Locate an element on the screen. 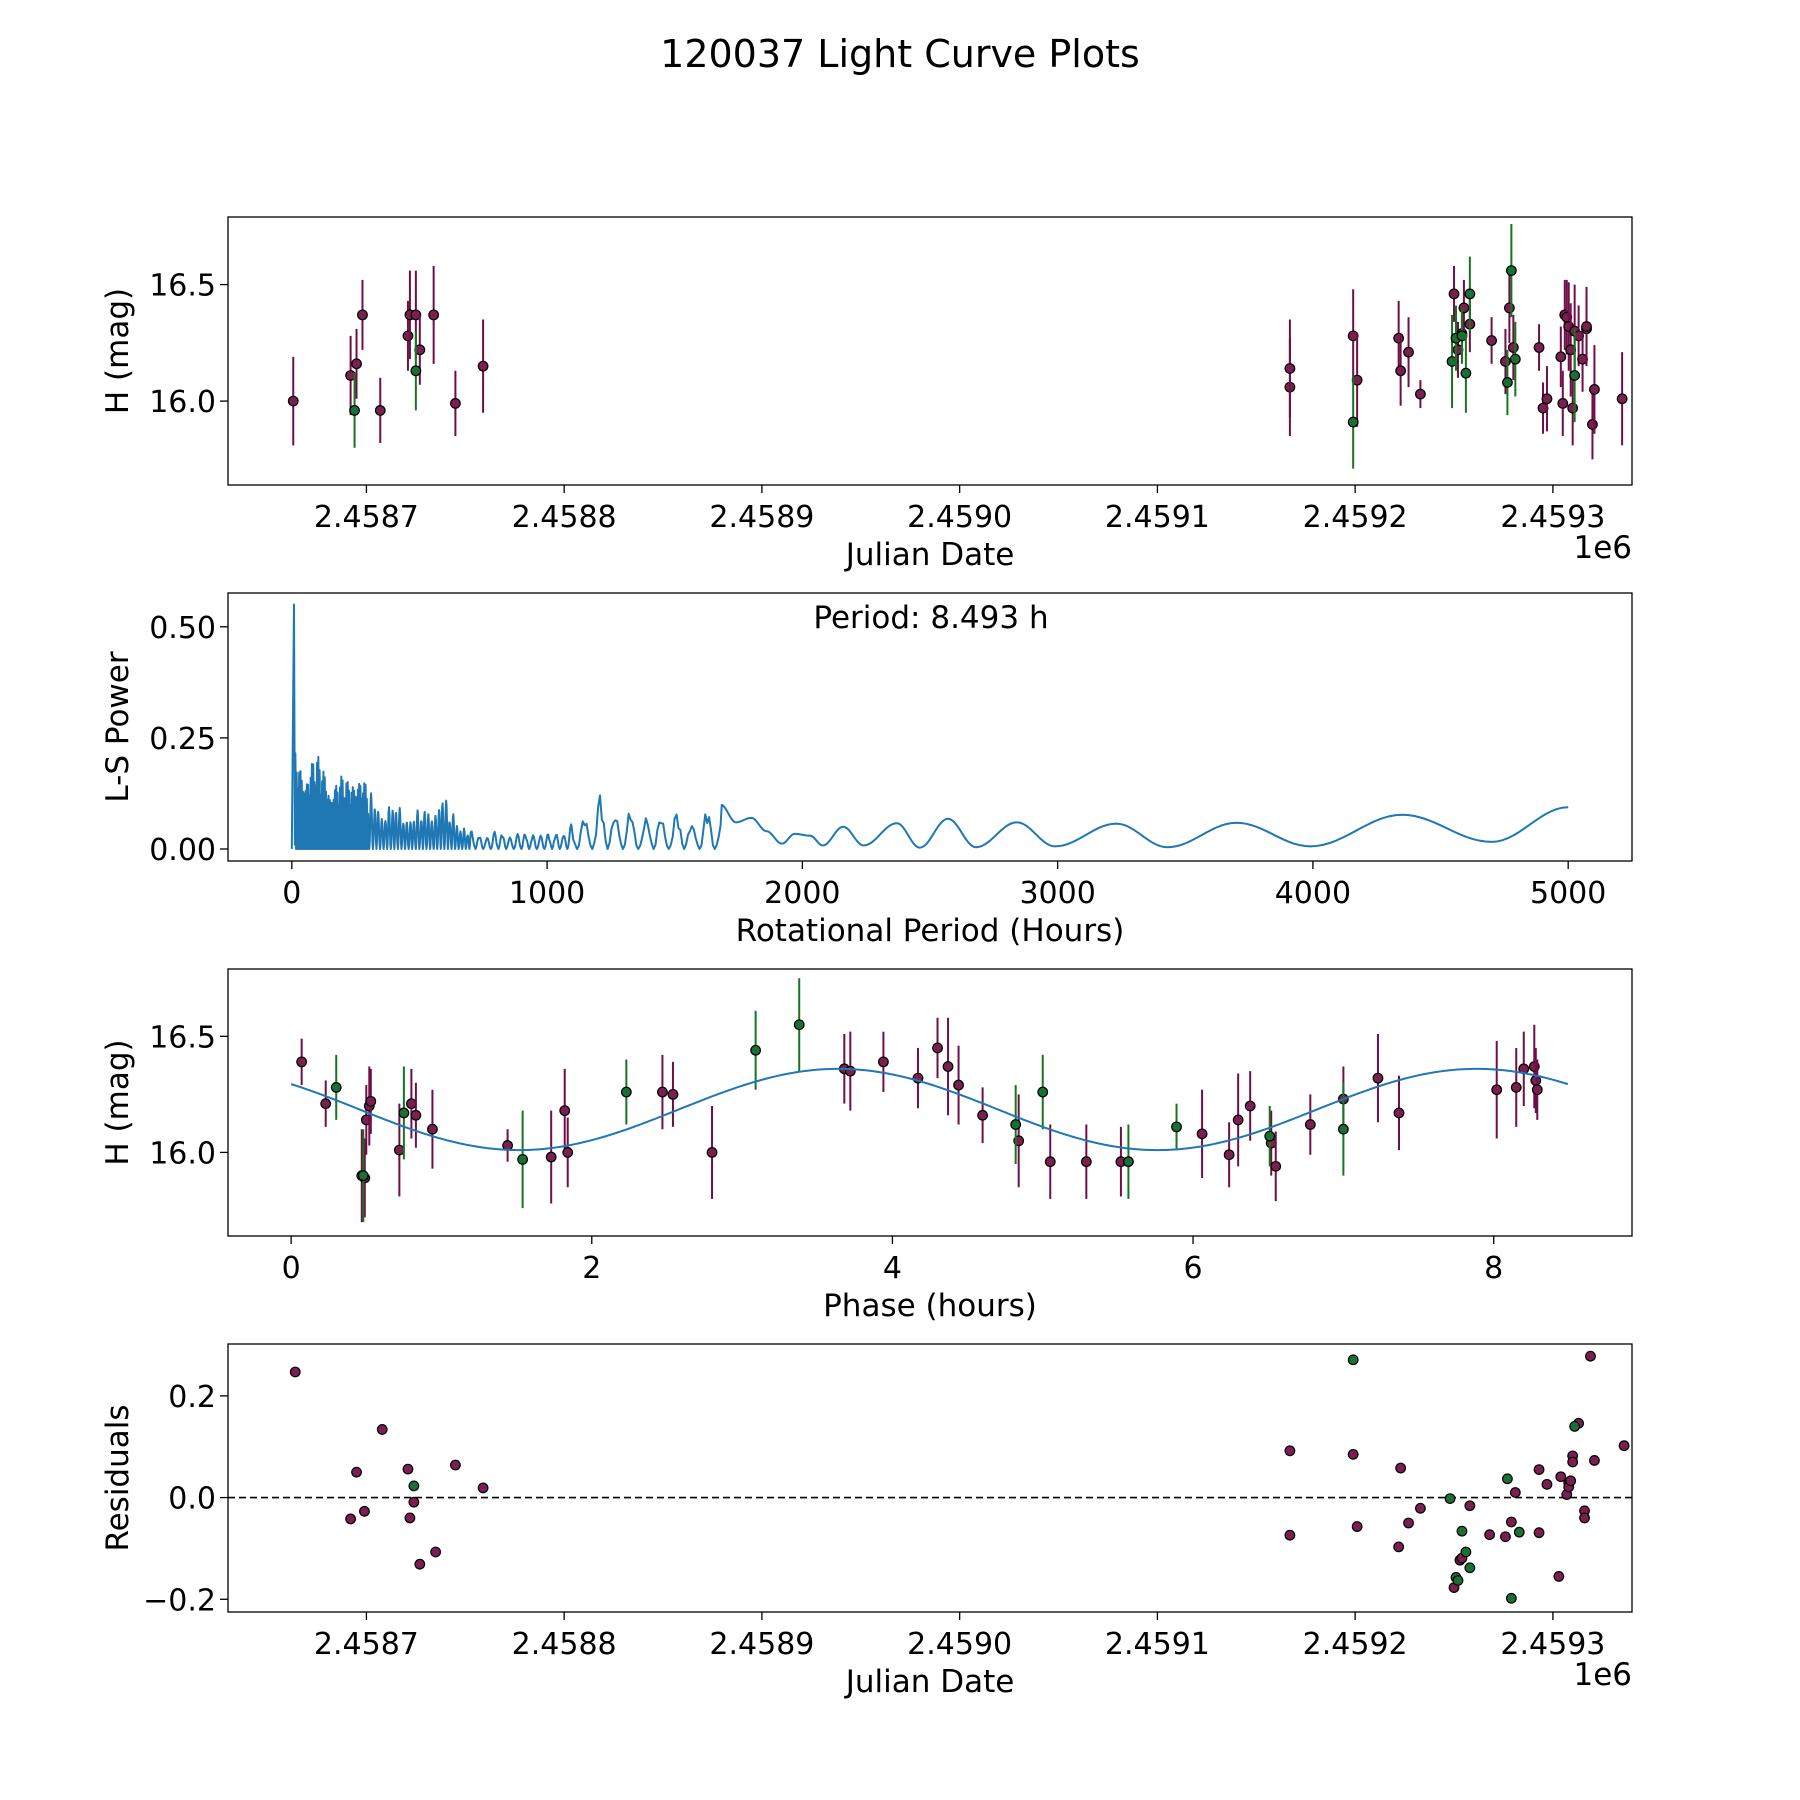 The width and height of the screenshot is (1800, 1800). figure-title: 120037 Light Curve Plots is located at coordinates (900, 54).